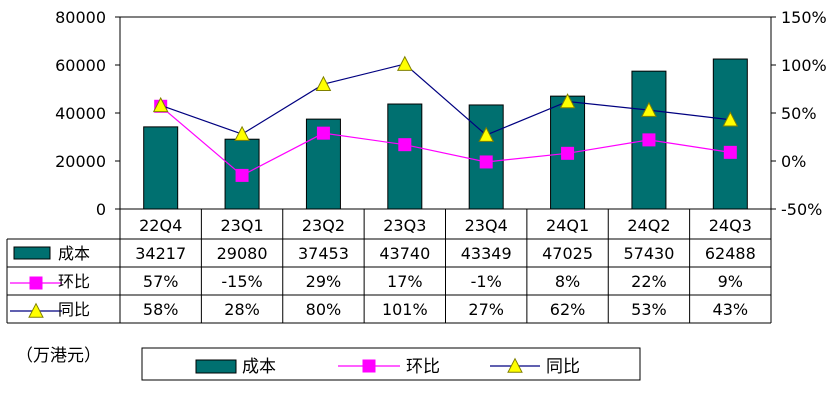 The image size is (838, 412). Describe the element at coordinates (423, 367) in the screenshot. I see `legend-label-环比: 环比` at that location.